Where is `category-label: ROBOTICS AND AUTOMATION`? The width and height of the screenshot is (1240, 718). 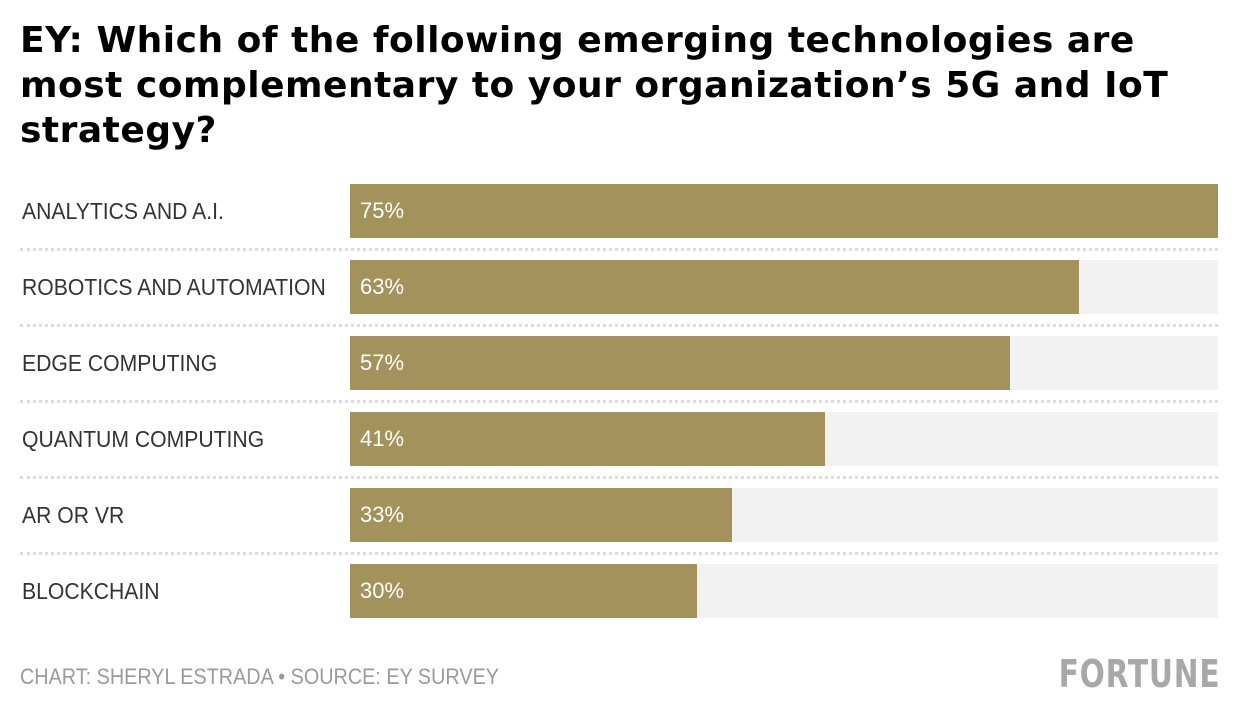
category-label: ROBOTICS AND AUTOMATION is located at coordinates (174, 287).